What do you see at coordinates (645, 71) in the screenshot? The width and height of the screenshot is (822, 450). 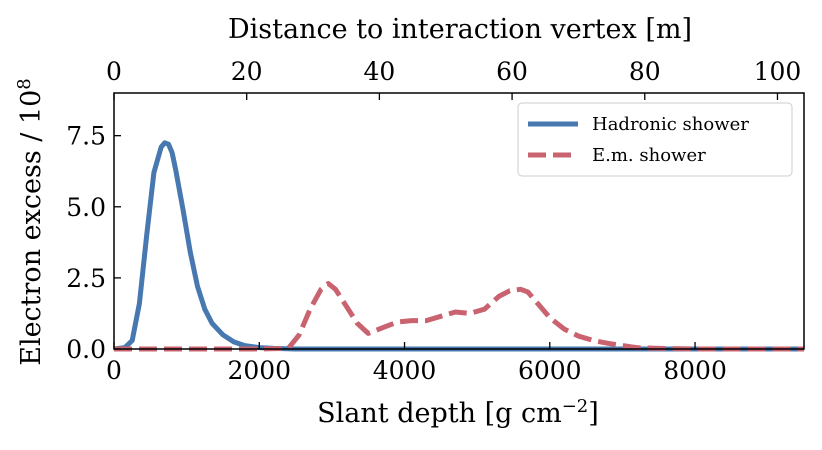 I see `top-x-tick-label: 80` at bounding box center [645, 71].